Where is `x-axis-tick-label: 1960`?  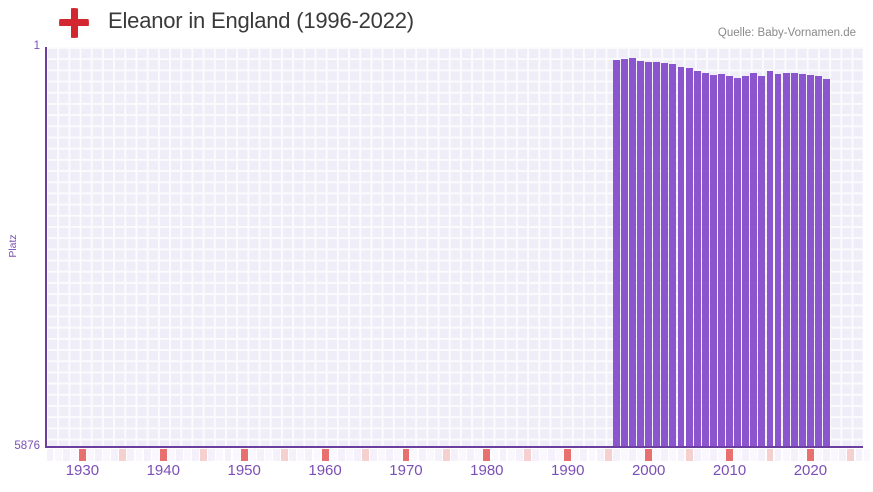 x-axis-tick-label: 1960 is located at coordinates (325, 470).